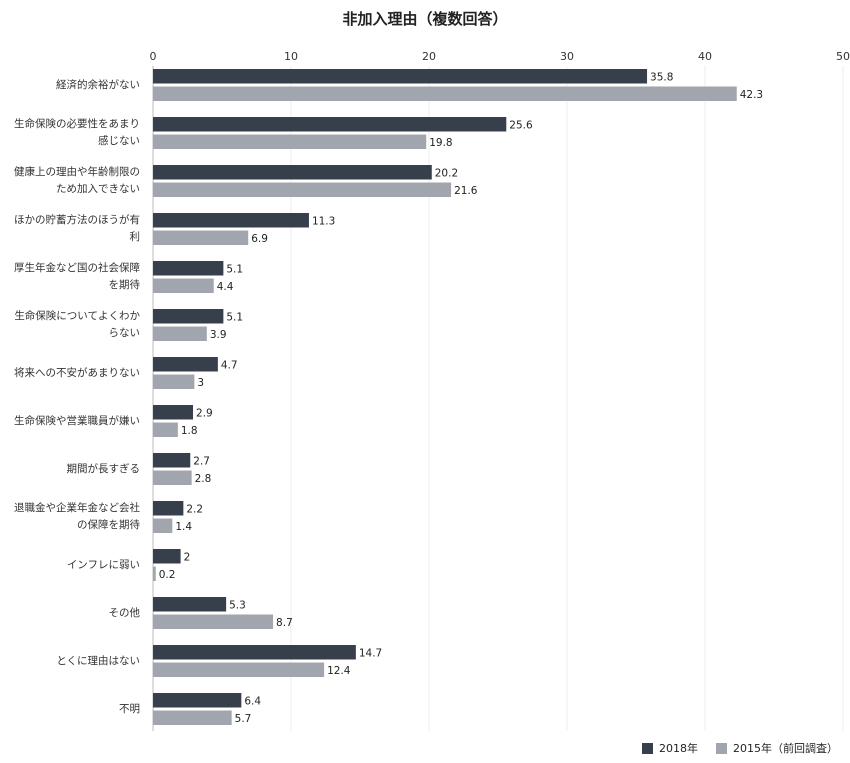 The image size is (850, 763). I want to click on data-label: 3.9, so click(218, 335).